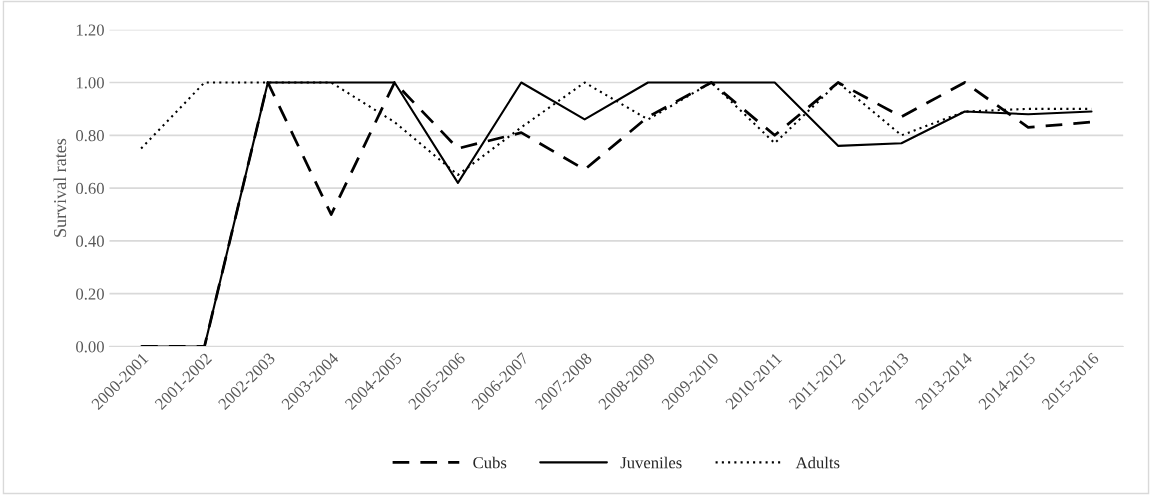 This screenshot has height=495, width=1152. I want to click on y-tick-label: 0.00, so click(90, 347).